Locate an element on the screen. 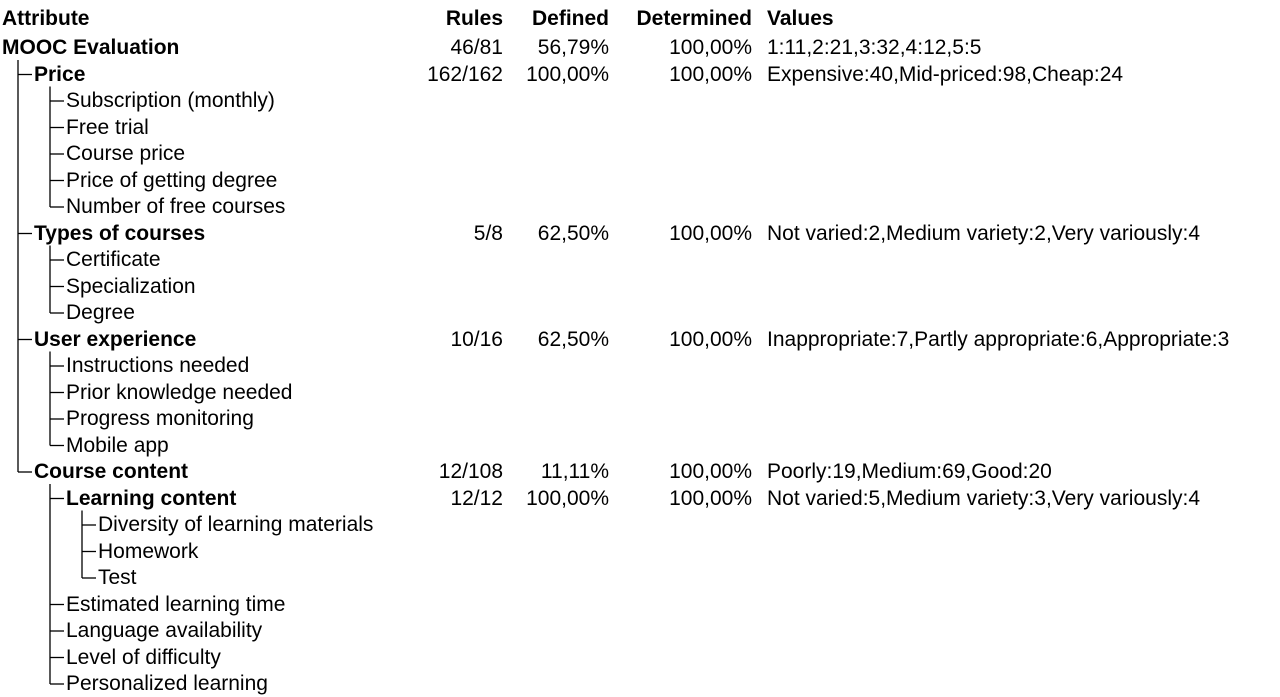 Image resolution: width=1280 pixels, height=697 pixels. column-header: Values is located at coordinates (800, 18).